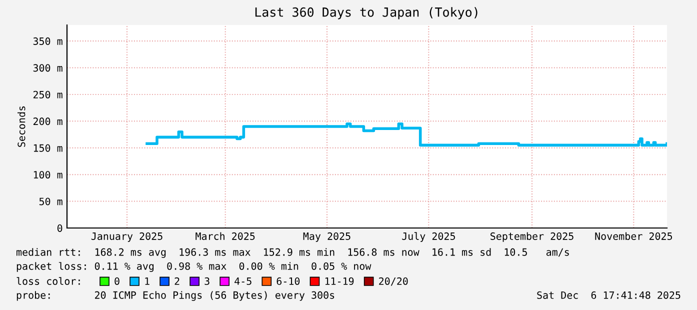  I want to click on y-tick-label: 250 m, so click(47, 94).